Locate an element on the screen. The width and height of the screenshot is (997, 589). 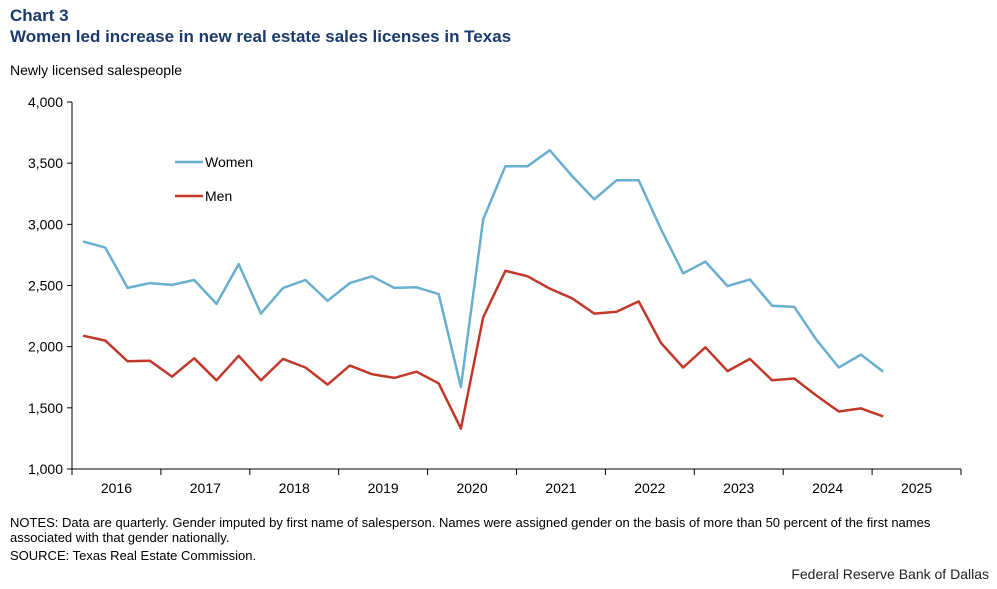
x-tick-label: 2016 is located at coordinates (116, 488).